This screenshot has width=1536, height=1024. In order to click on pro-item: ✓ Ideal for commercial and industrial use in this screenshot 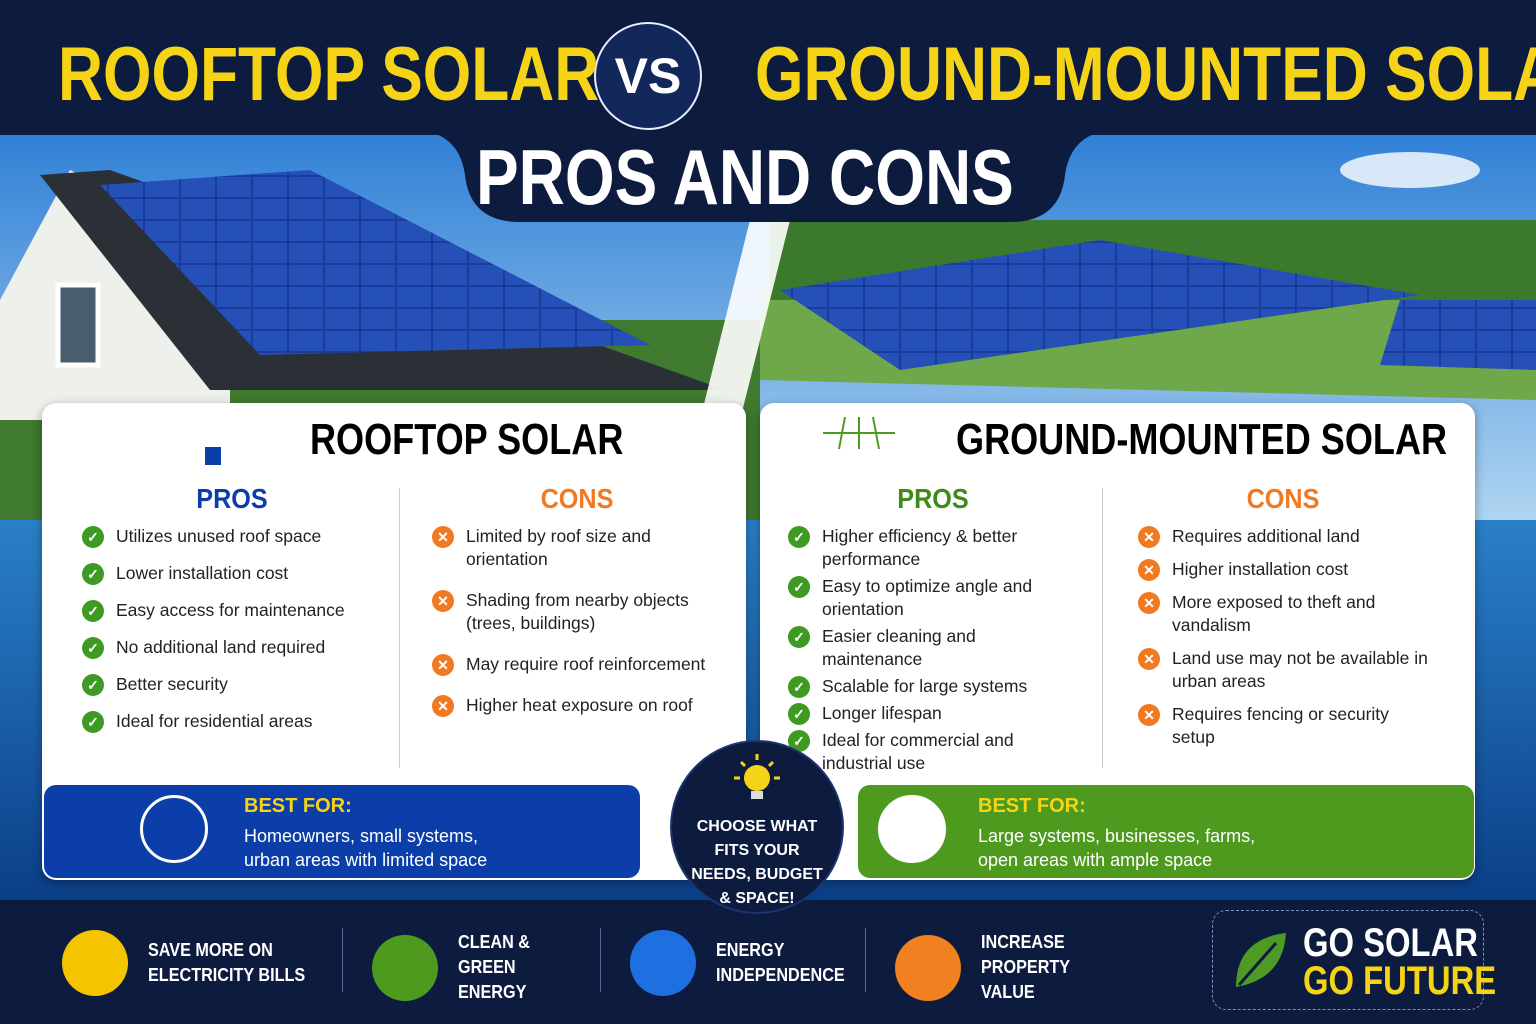, I will do `click(933, 752)`.